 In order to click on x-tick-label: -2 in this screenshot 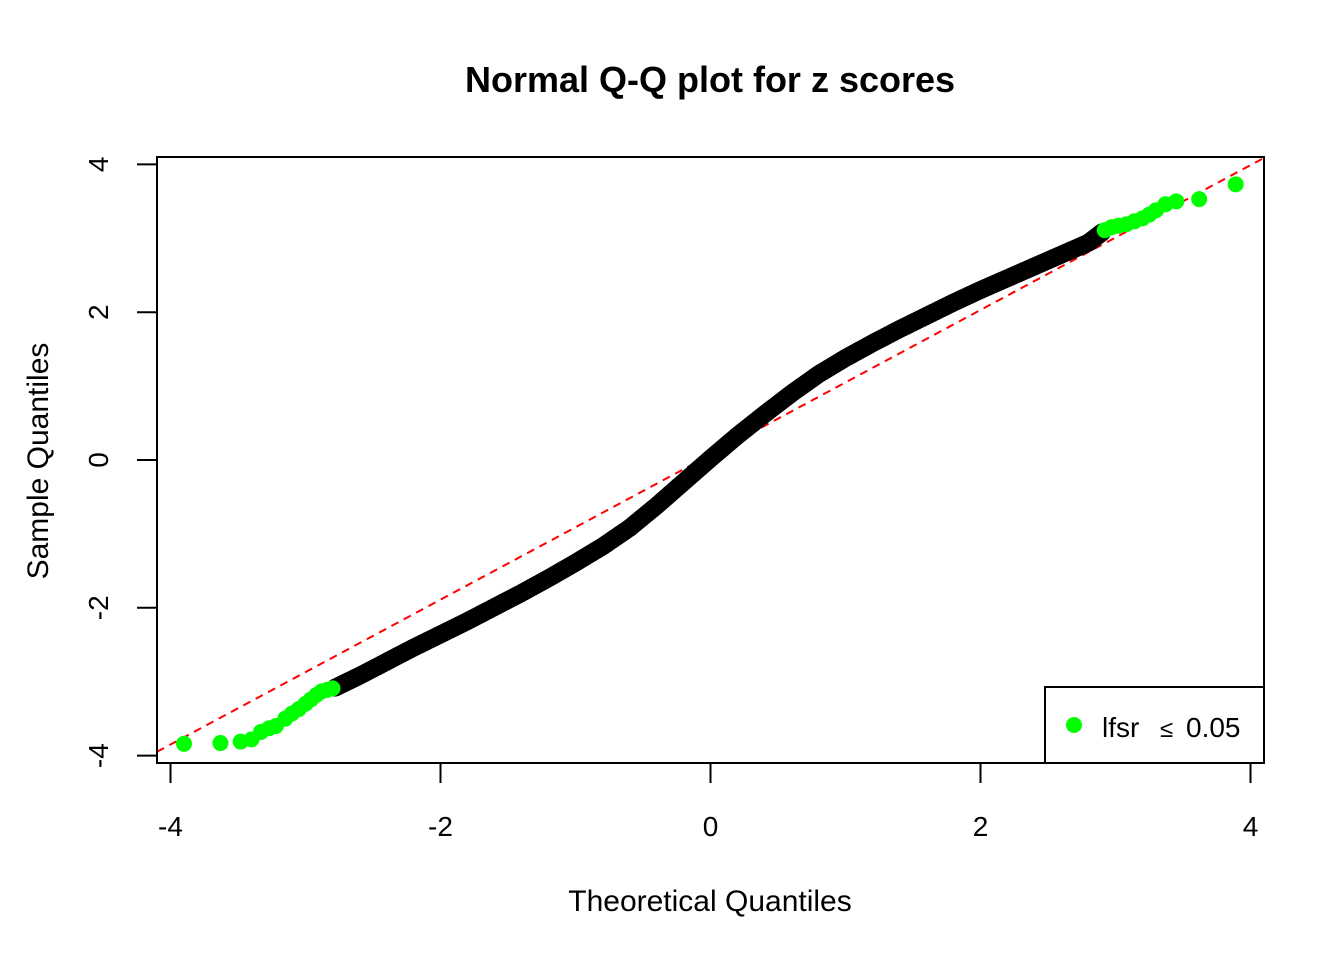, I will do `click(440, 826)`.